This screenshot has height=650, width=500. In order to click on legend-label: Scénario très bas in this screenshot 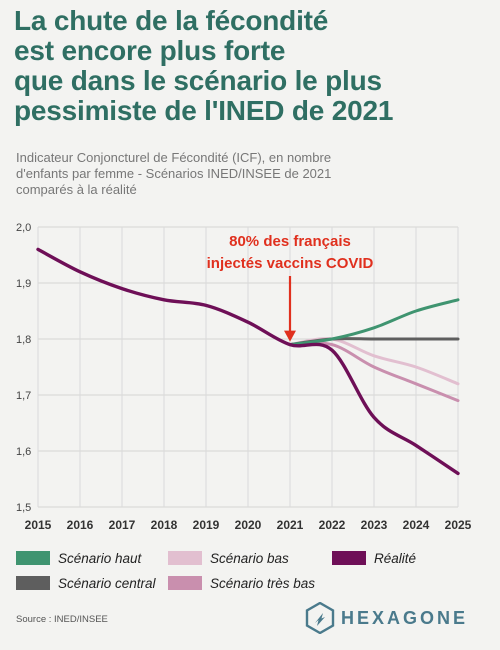, I will do `click(263, 583)`.